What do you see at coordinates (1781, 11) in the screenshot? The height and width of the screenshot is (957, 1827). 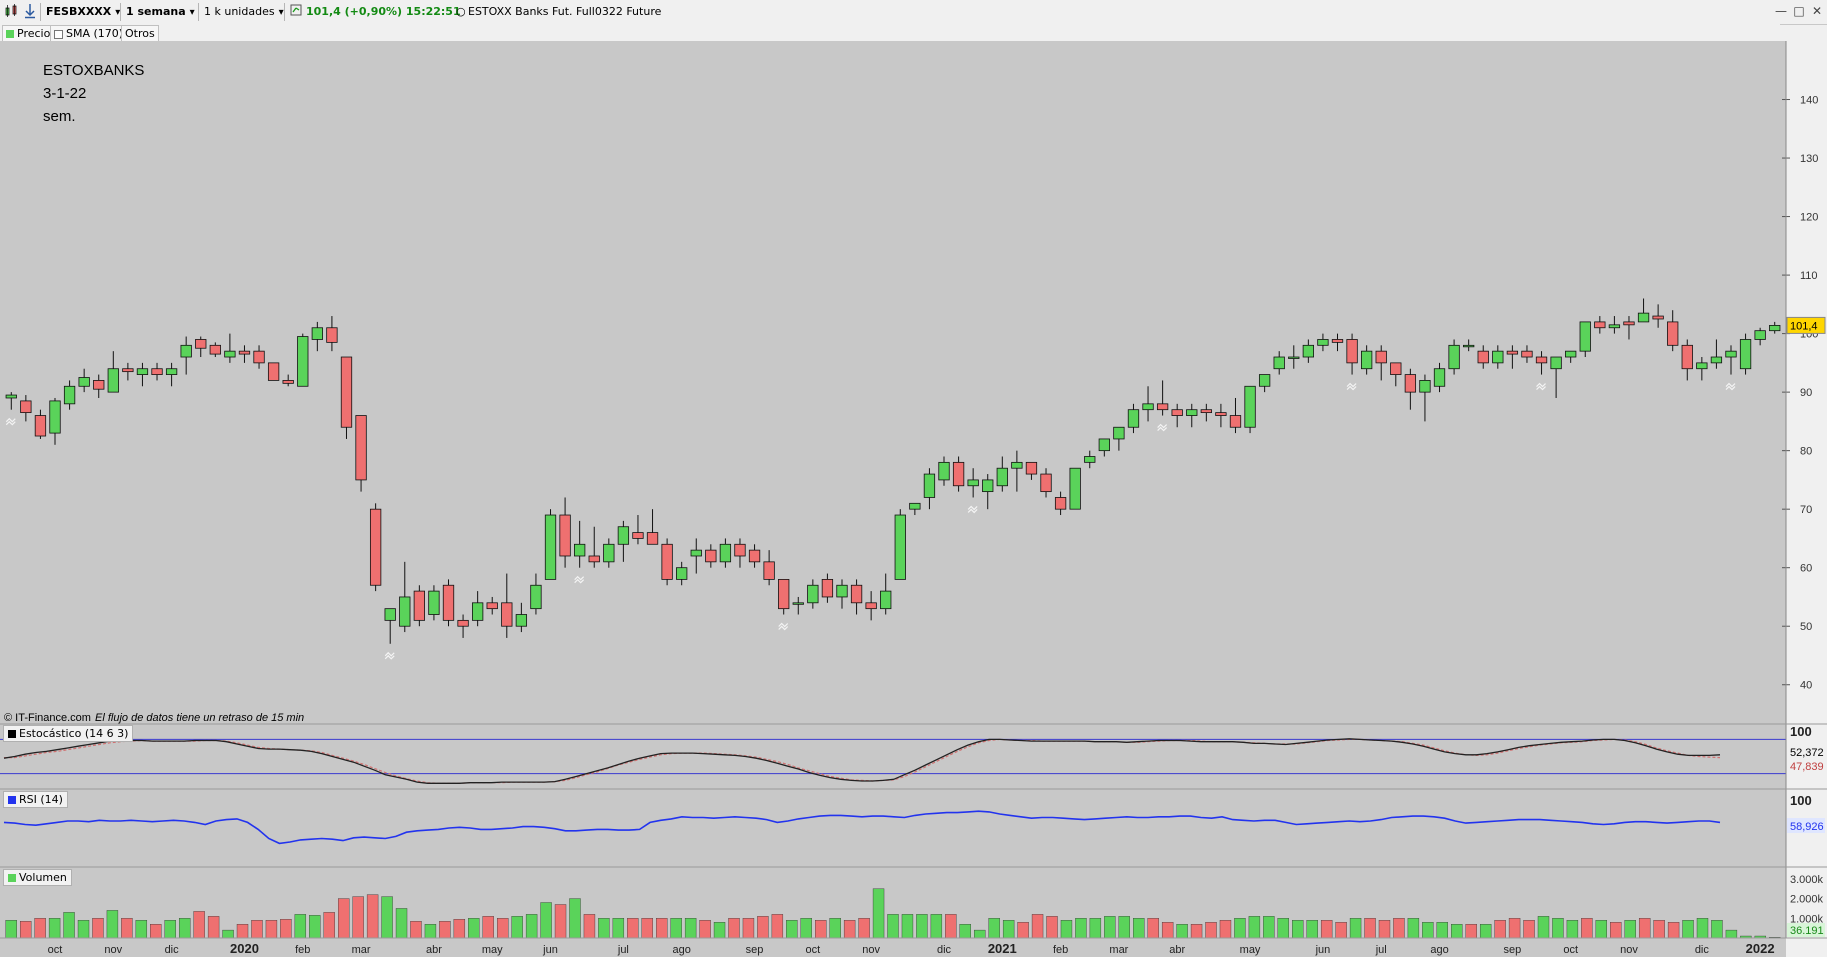 I see `minimize-icon: —` at bounding box center [1781, 11].